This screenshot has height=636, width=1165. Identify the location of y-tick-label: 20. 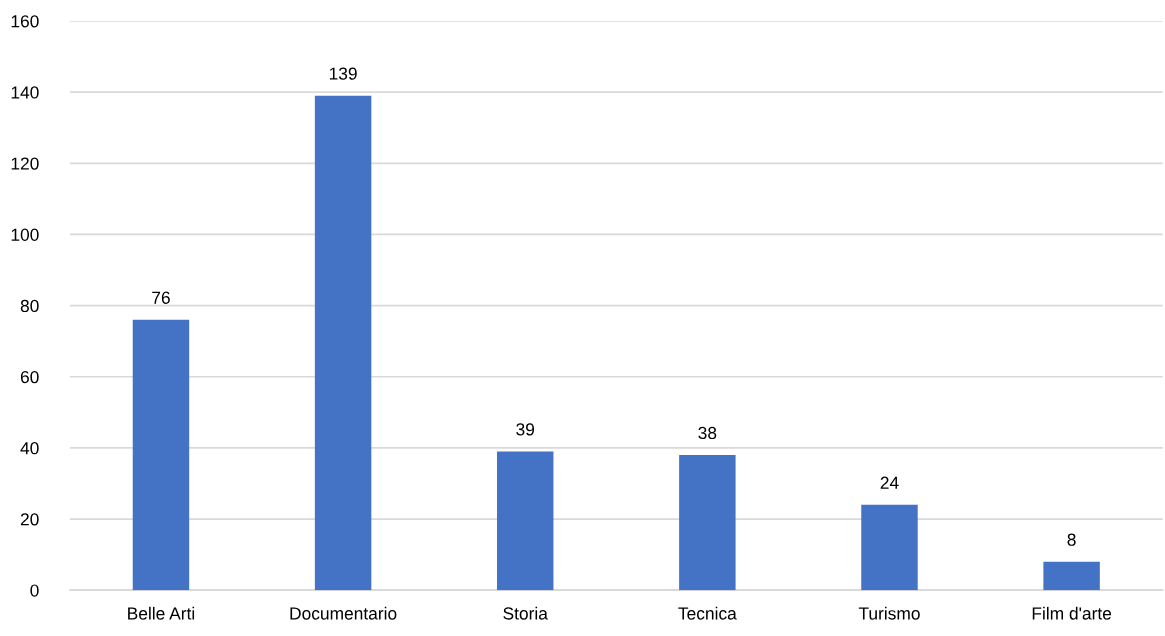
(29, 519).